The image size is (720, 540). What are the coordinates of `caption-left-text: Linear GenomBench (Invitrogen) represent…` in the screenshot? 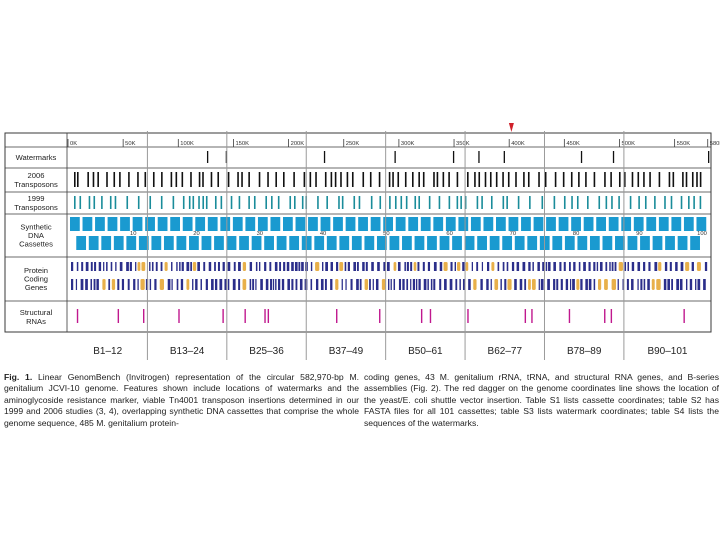 It's located at (181, 400).